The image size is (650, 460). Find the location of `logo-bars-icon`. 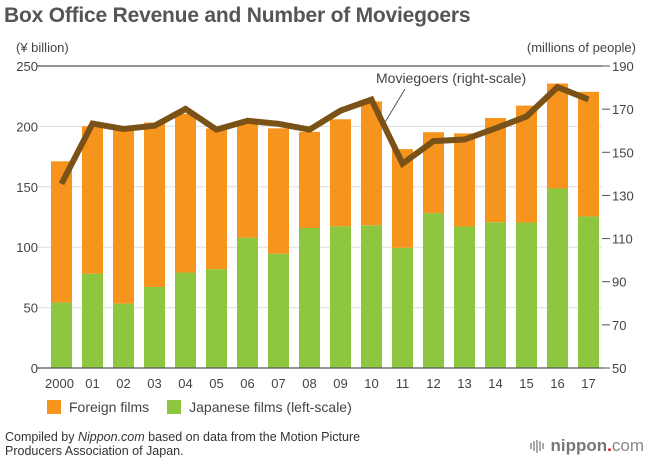

logo-bars-icon is located at coordinates (537, 446).